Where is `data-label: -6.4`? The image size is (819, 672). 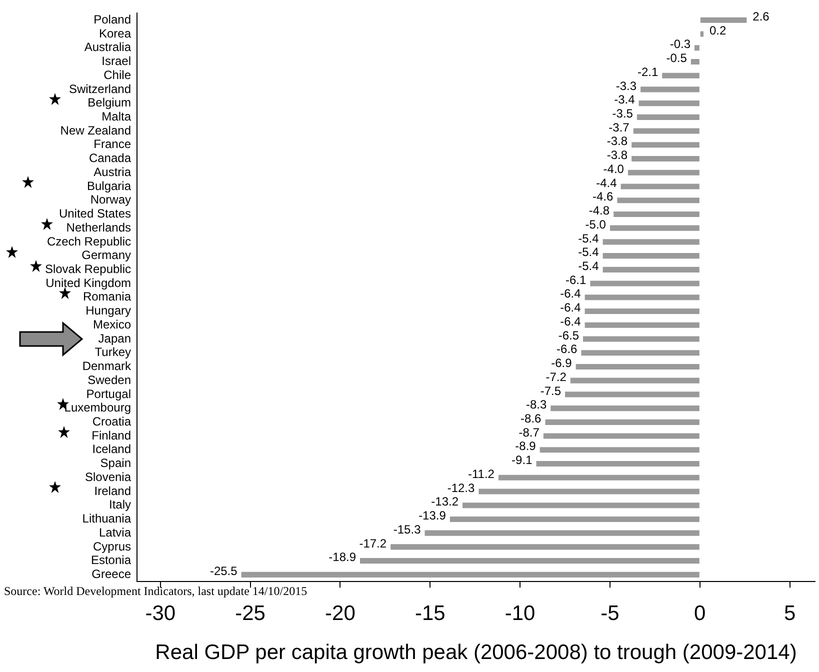
data-label: -6.4 is located at coordinates (571, 293).